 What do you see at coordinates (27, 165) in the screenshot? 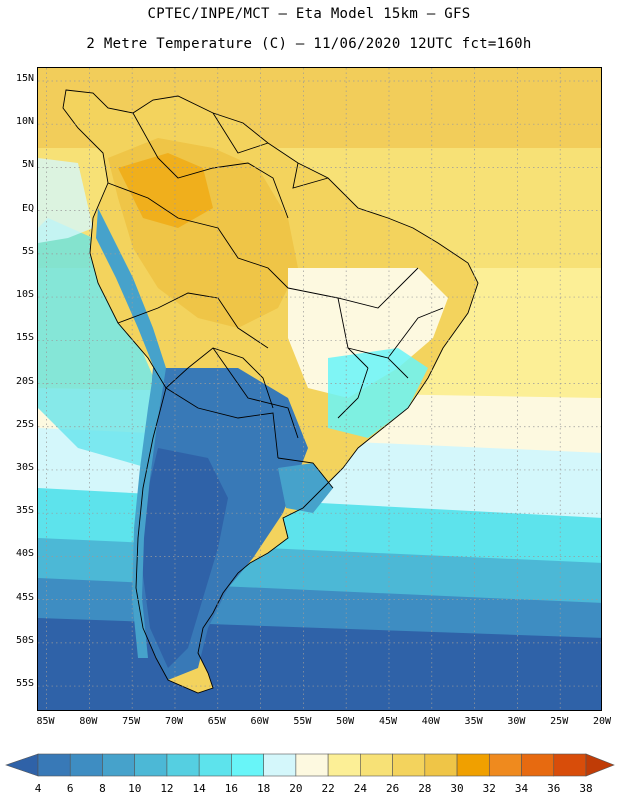
I see `lat-tick-label: 5N` at bounding box center [27, 165].